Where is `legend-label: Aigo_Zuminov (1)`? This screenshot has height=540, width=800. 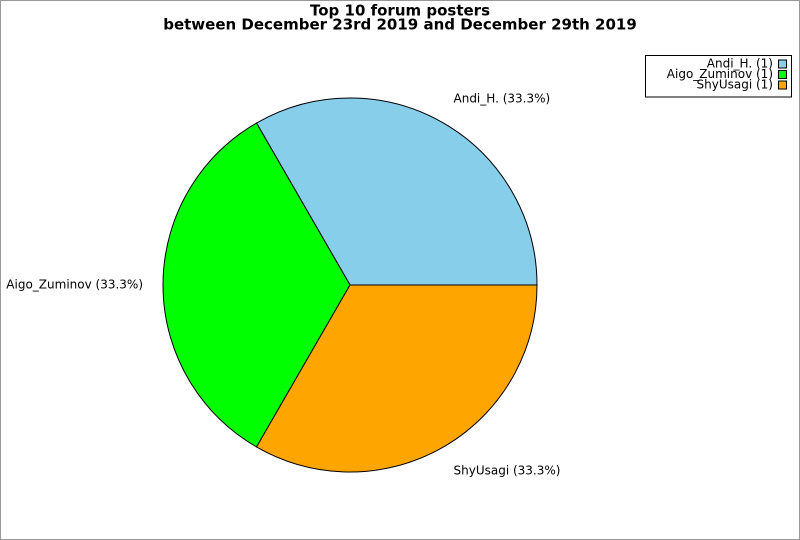 legend-label: Aigo_Zuminov (1) is located at coordinates (720, 74).